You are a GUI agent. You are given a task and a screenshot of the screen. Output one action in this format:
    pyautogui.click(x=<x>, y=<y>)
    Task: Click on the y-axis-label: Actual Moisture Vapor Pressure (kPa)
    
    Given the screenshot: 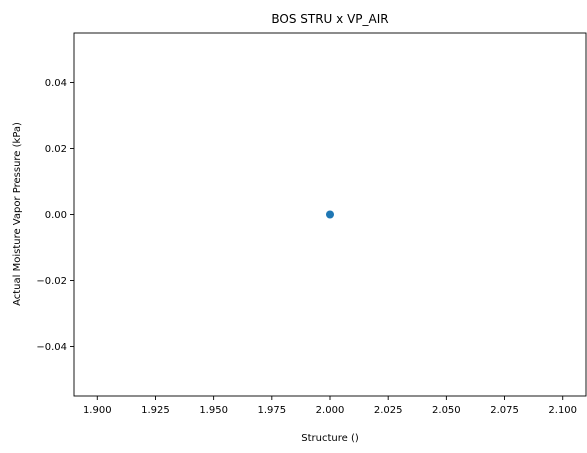 What is the action you would take?
    pyautogui.click(x=17, y=214)
    